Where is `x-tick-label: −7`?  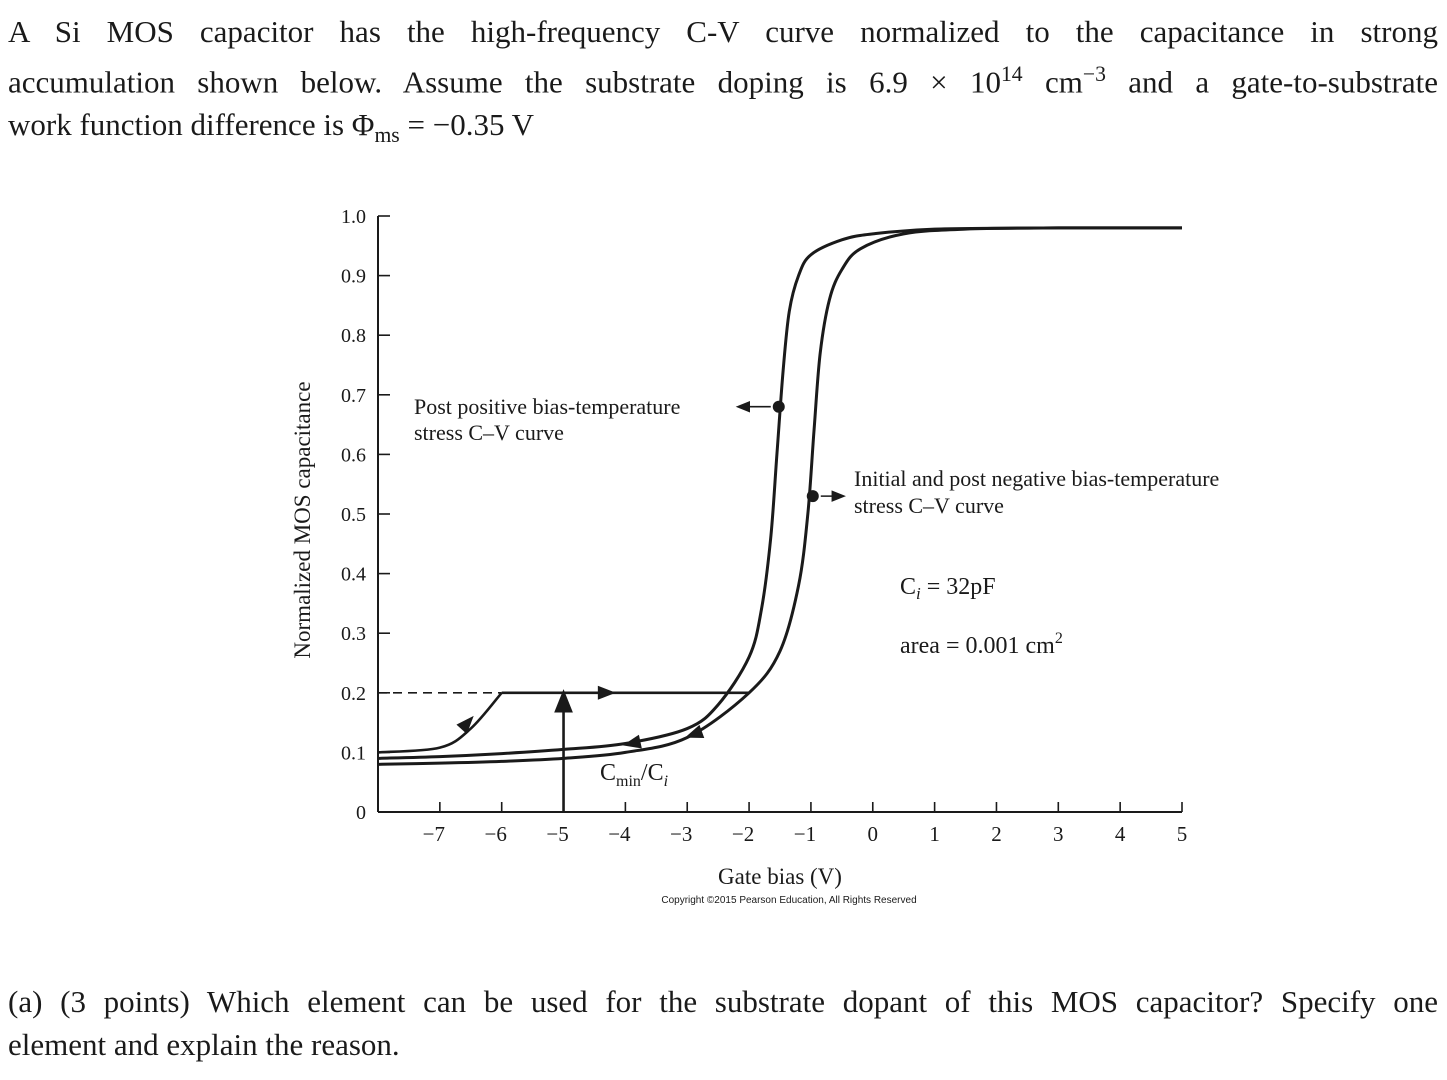 x-tick-label: −7 is located at coordinates (434, 834).